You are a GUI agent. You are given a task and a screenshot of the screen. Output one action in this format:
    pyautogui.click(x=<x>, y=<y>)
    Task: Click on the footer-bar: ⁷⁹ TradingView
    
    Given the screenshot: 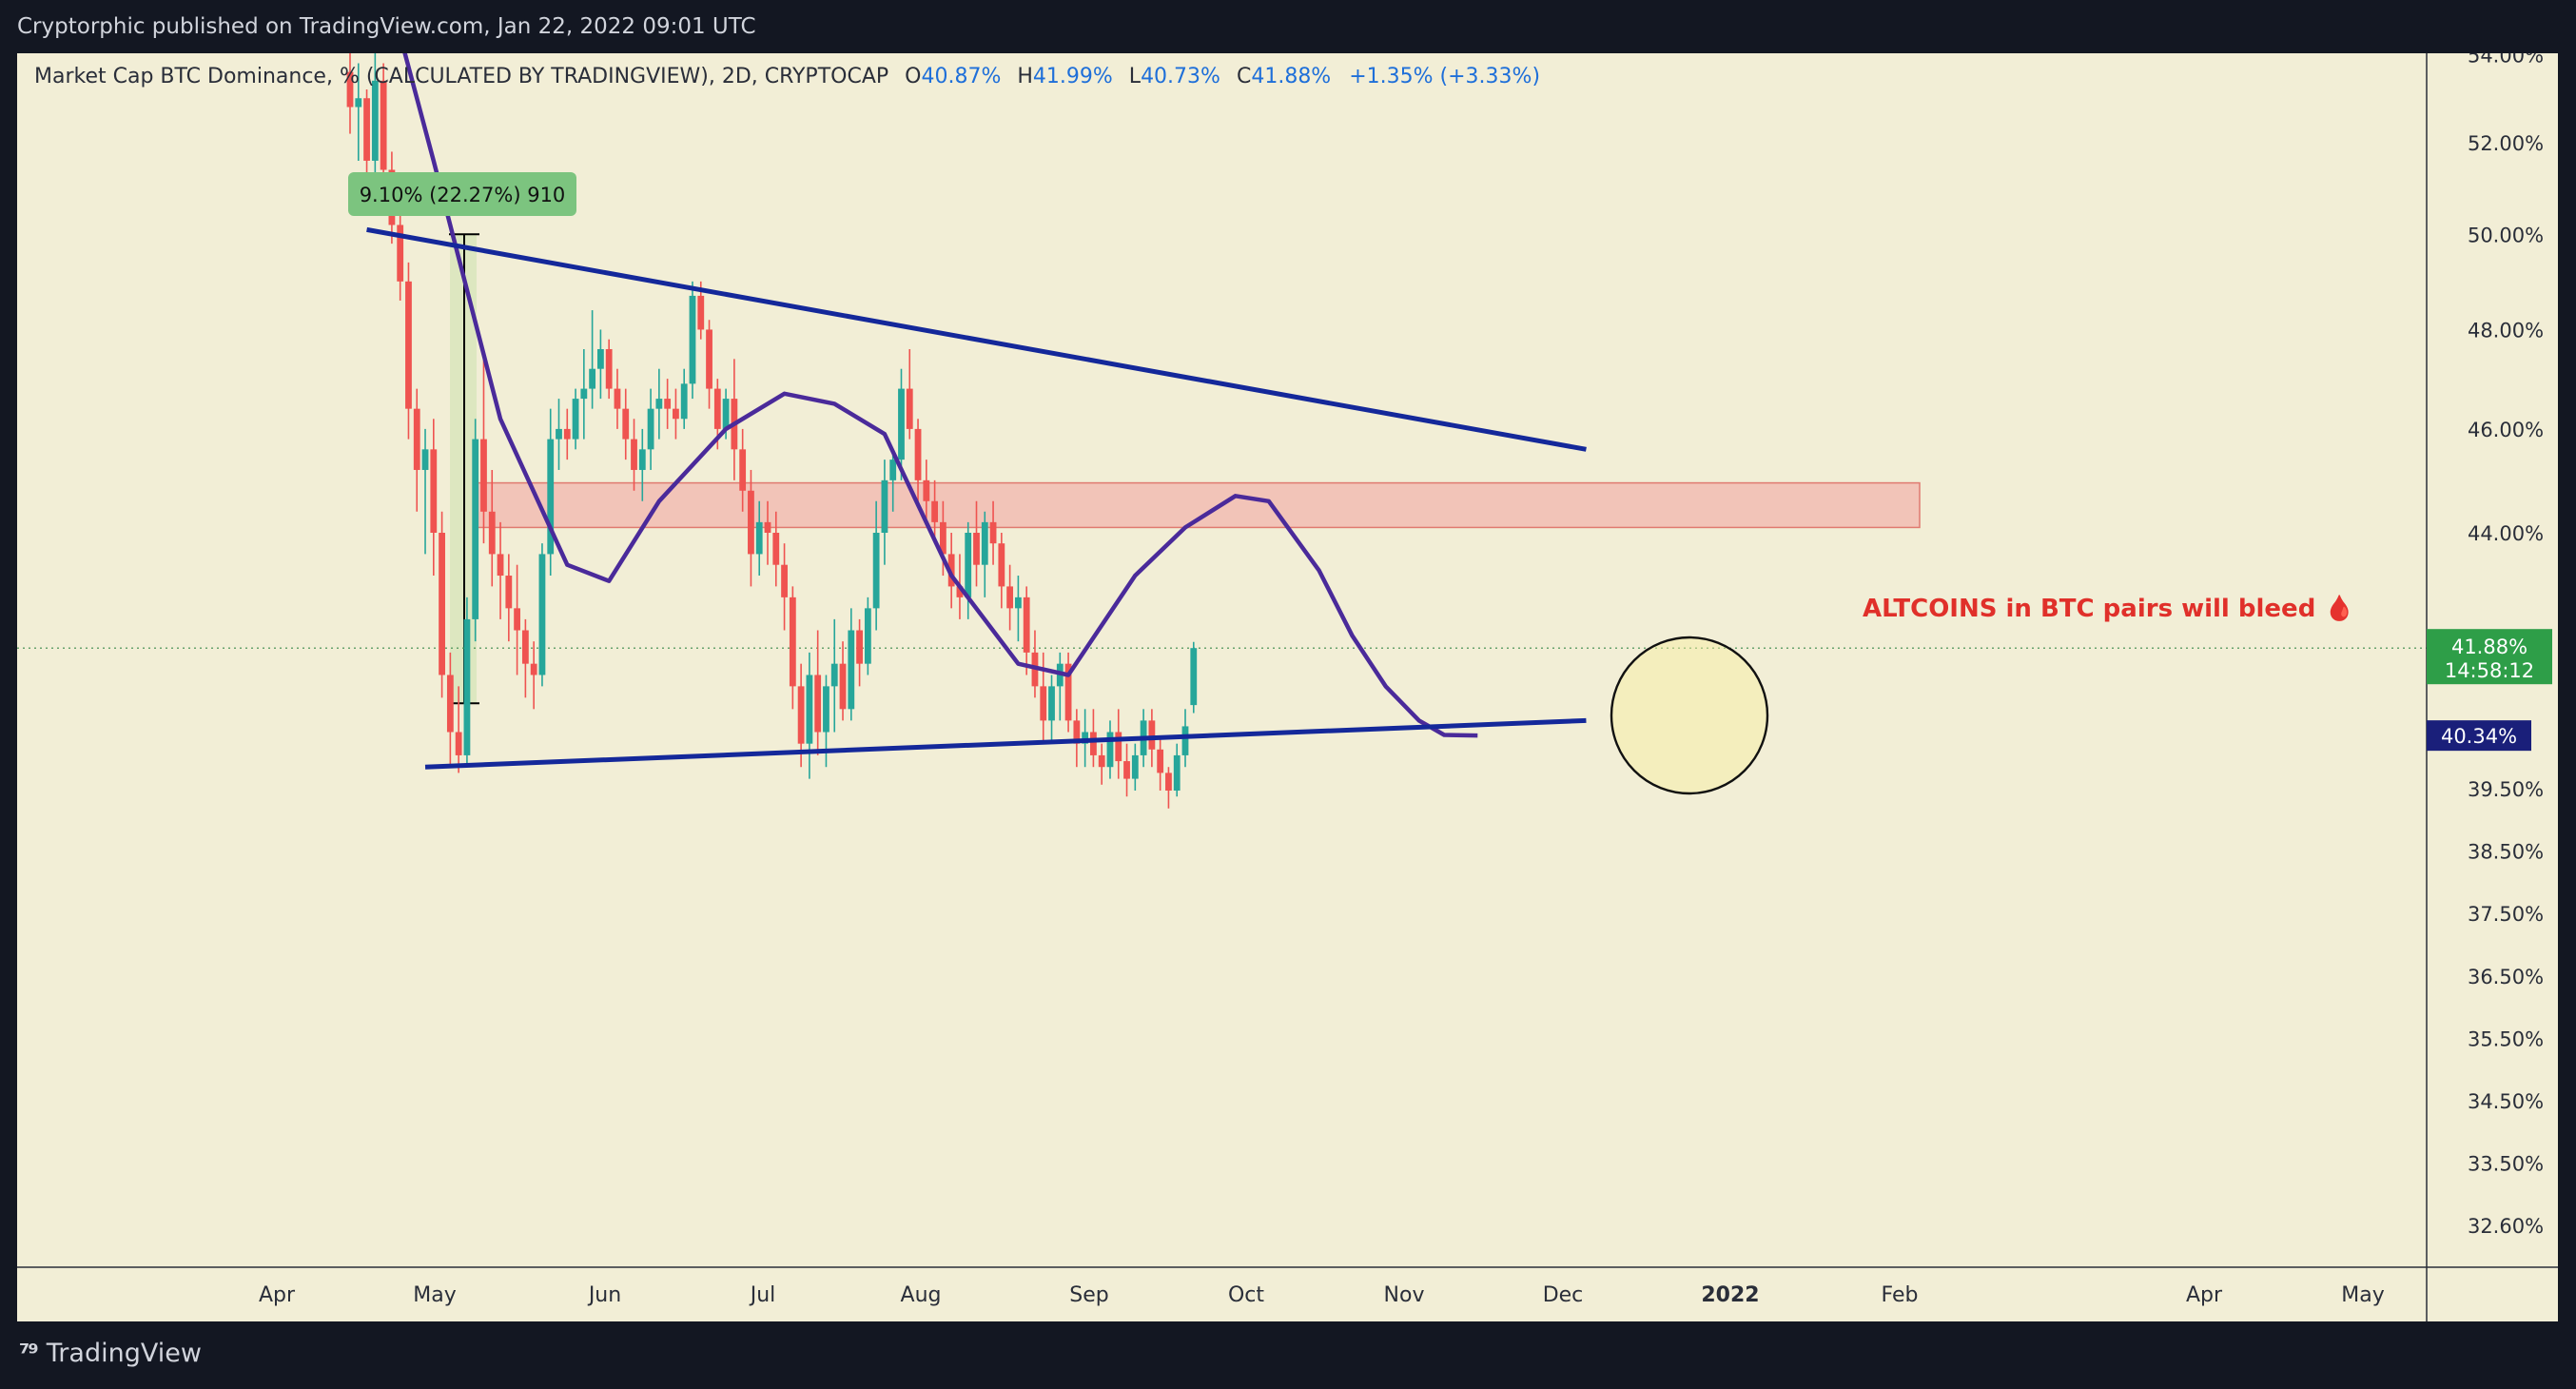 What is the action you would take?
    pyautogui.click(x=1288, y=1355)
    